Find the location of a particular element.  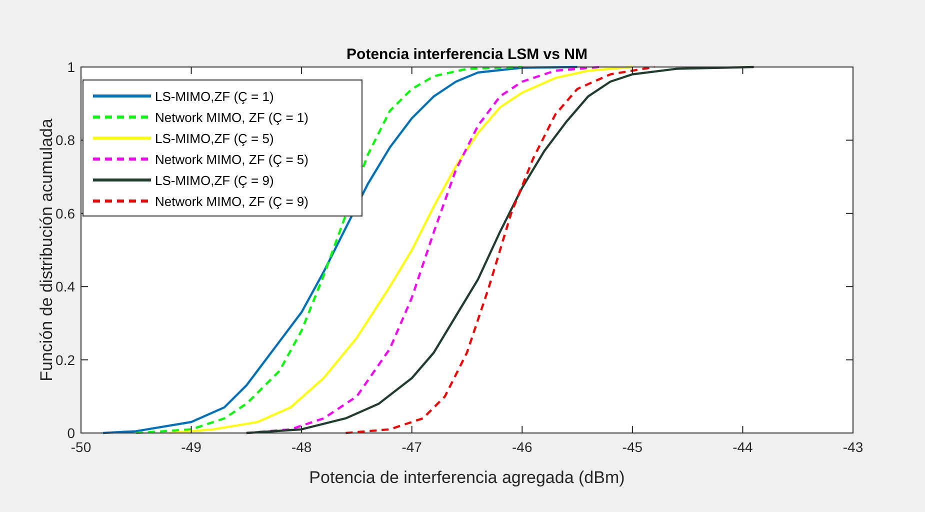

legend-label: LS-MIMO,ZF (Ç = 5) is located at coordinates (214, 138).